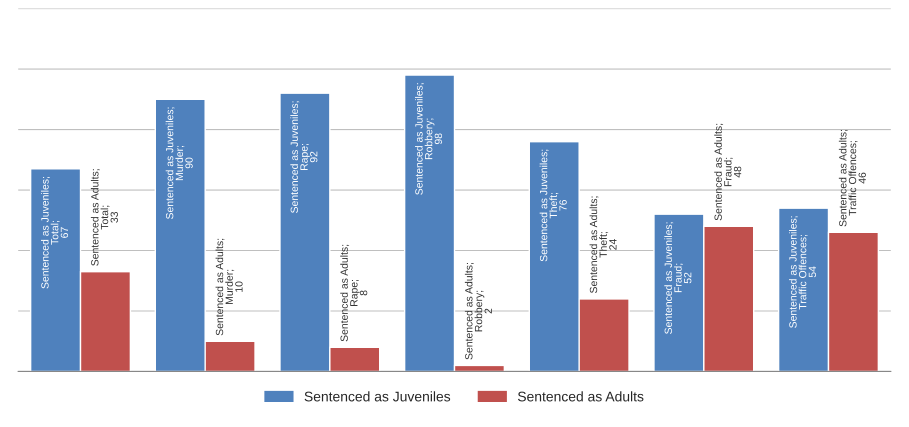 The width and height of the screenshot is (909, 427). What do you see at coordinates (179, 163) in the screenshot?
I see `data-label: Sentenced as Juveniles; Murder; 90` at bounding box center [179, 163].